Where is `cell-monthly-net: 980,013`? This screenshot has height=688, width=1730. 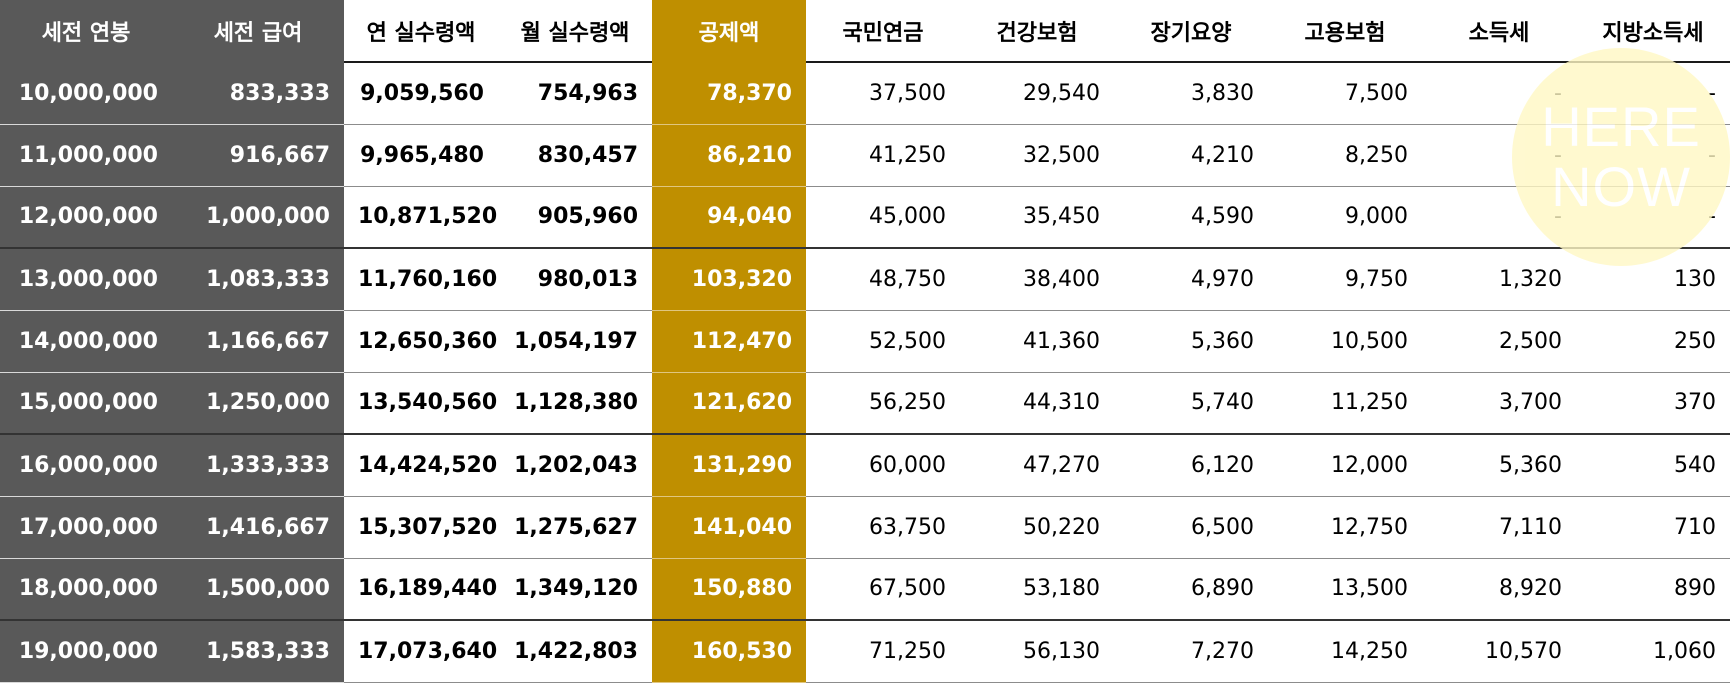
cell-monthly-net: 980,013 is located at coordinates (575, 279).